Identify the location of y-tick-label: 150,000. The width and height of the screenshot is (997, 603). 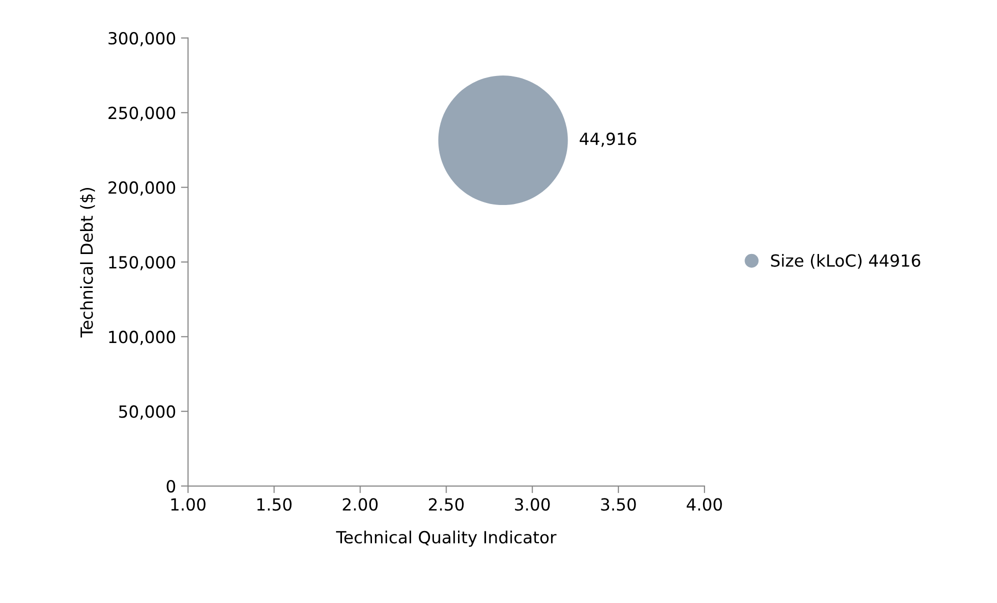
(142, 263).